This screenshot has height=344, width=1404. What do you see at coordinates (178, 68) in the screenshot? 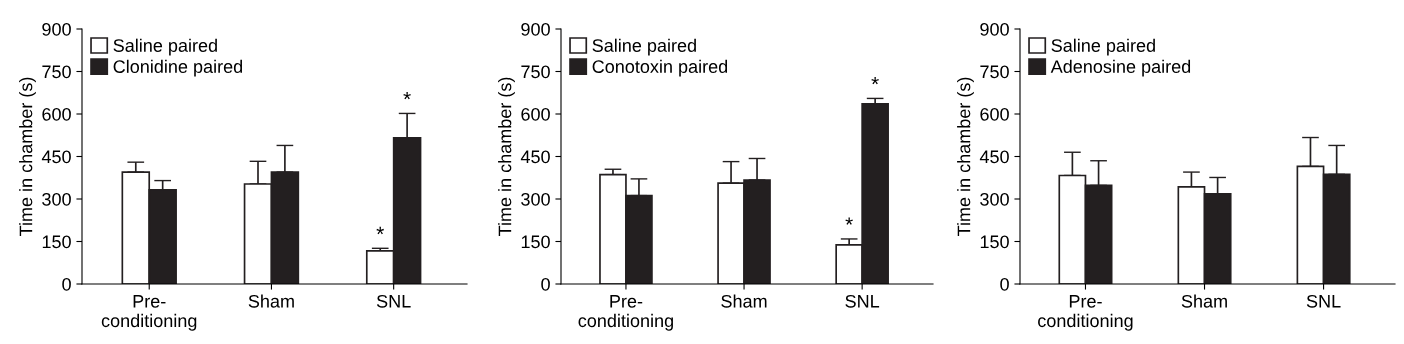
I see `legend-label: Clonidine paired` at bounding box center [178, 68].